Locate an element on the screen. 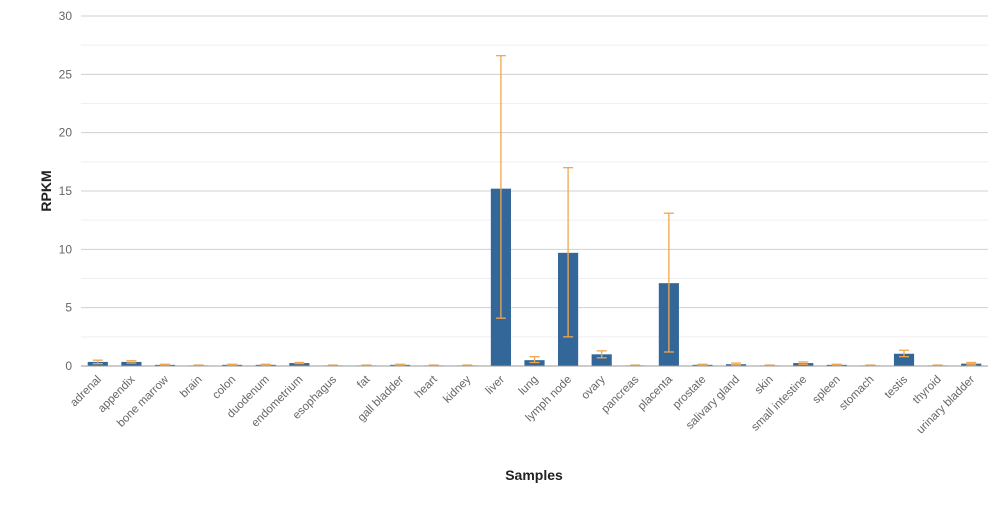 The image size is (998, 507). x-tick-label: spleen is located at coordinates (827, 390).